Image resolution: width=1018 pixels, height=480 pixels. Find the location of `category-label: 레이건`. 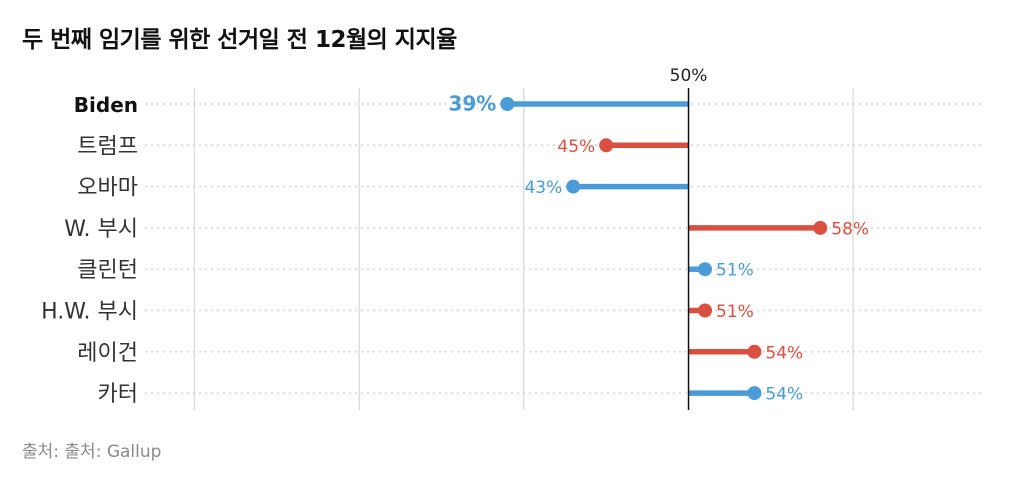

category-label: 레이건 is located at coordinates (107, 353).